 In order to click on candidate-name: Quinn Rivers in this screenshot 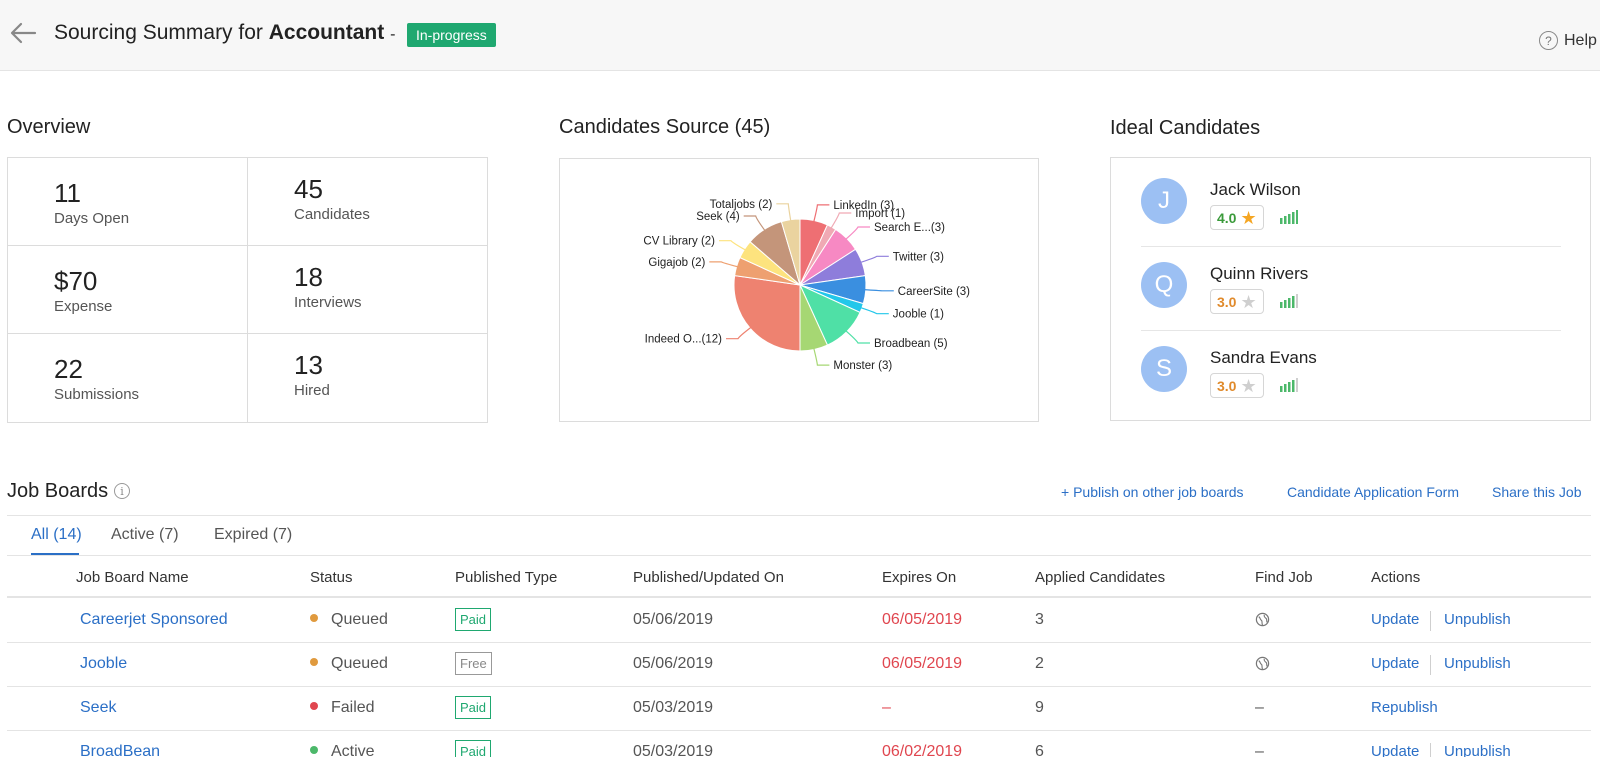, I will do `click(1259, 273)`.